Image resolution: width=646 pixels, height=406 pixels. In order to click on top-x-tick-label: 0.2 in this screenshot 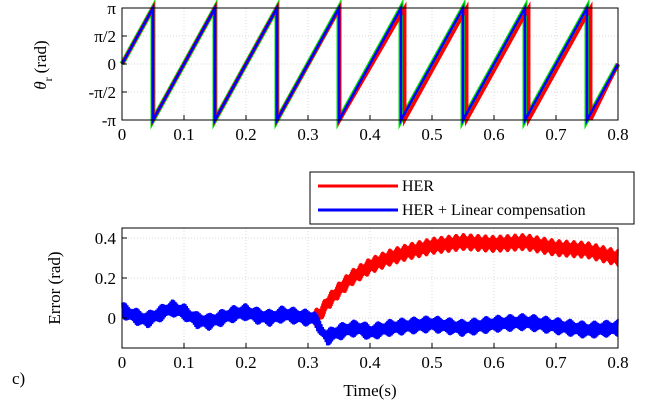, I will do `click(245, 134)`.